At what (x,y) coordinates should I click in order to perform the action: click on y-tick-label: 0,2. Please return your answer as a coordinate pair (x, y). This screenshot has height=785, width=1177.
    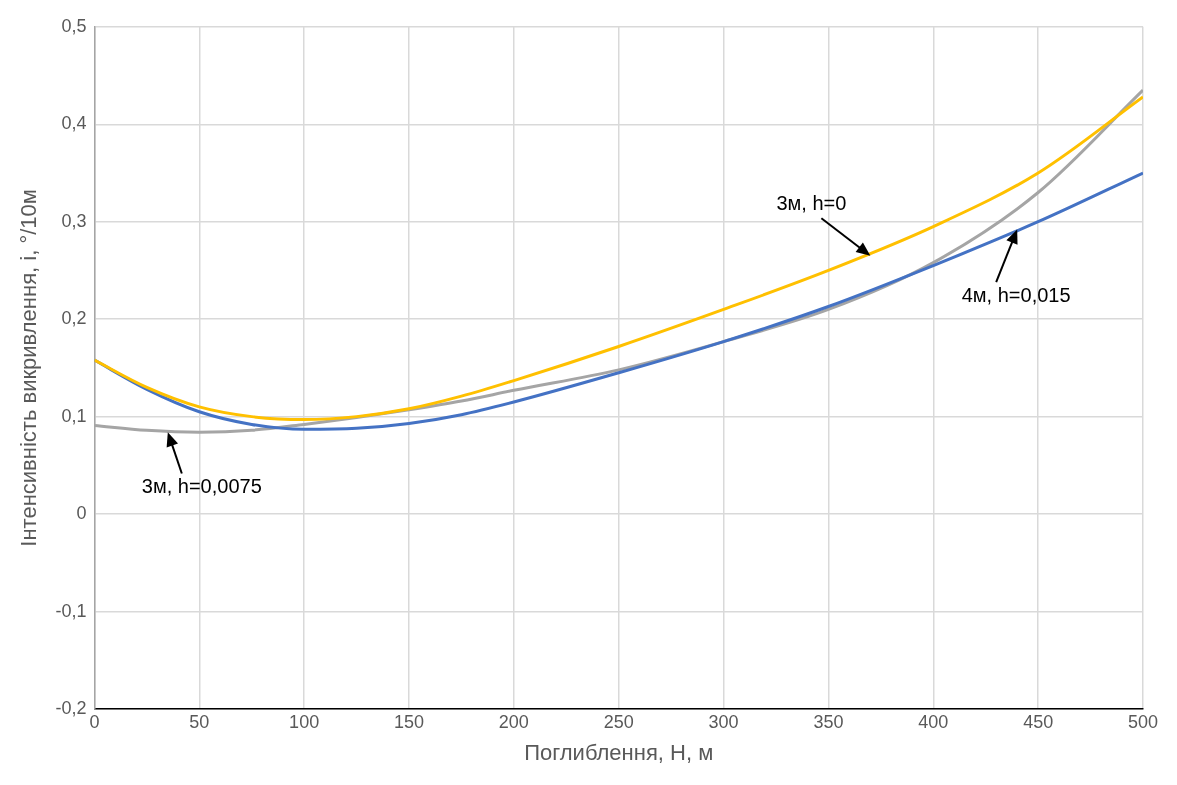
    Looking at the image, I should click on (74, 318).